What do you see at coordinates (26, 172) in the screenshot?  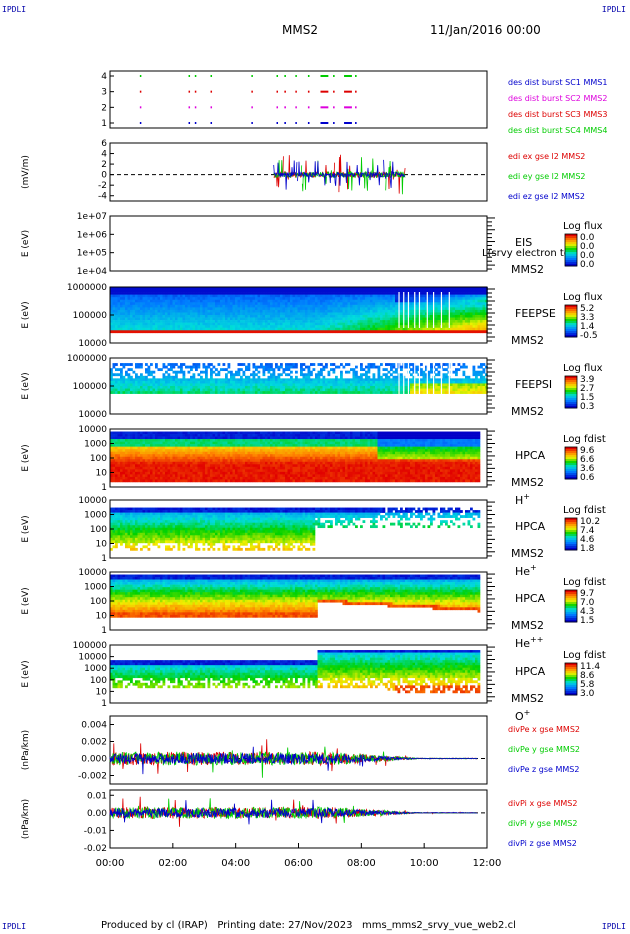 I see `y-axis-label: (mV/m)` at bounding box center [26, 172].